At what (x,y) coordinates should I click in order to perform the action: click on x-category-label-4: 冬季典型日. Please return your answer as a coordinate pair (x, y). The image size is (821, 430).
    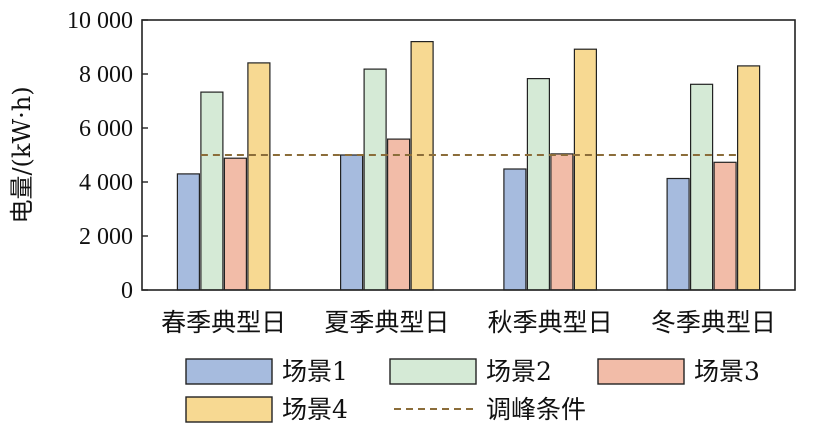
    Looking at the image, I should click on (713, 322).